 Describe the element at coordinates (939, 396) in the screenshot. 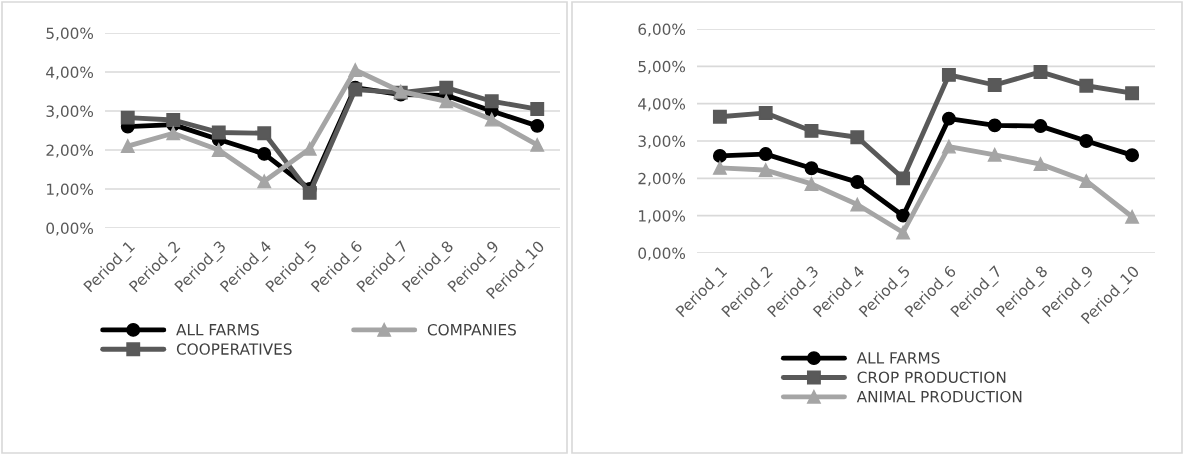

I see `legend-label: ANIMAL PRODUCTION` at that location.